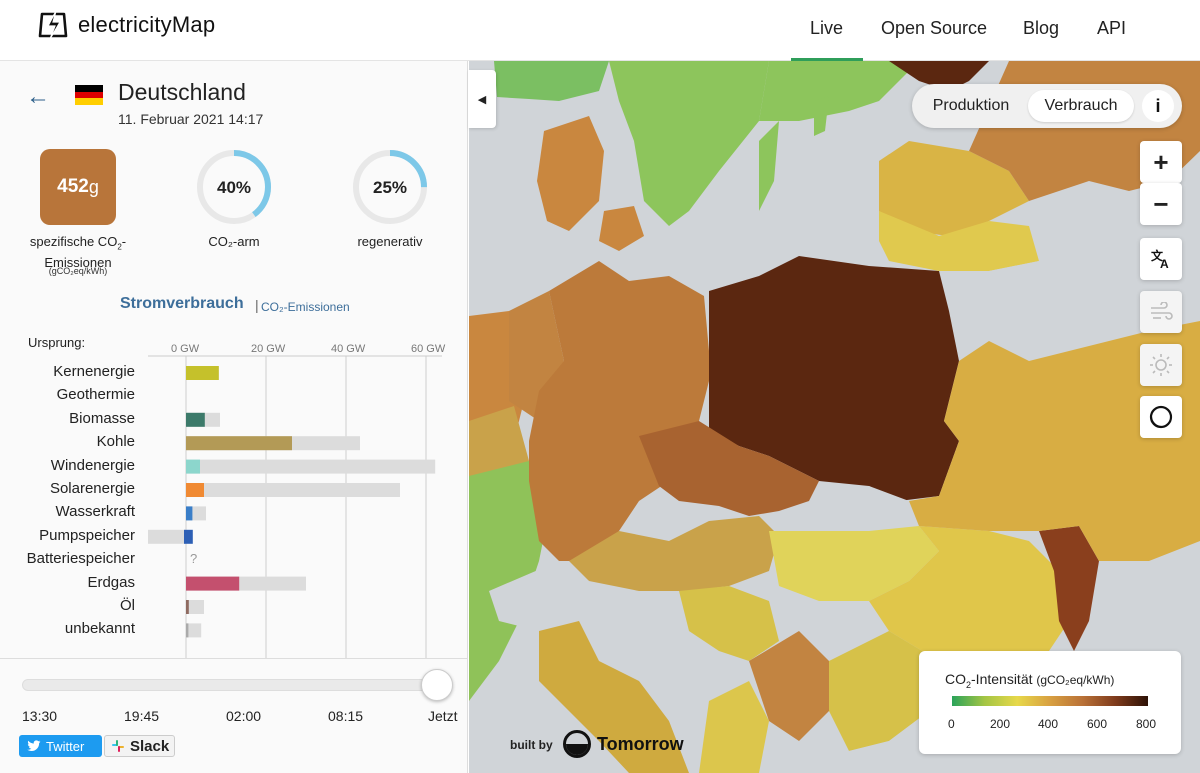 The width and height of the screenshot is (1200, 773). I want to click on chart-axis-tick: 40 GW, so click(348, 349).